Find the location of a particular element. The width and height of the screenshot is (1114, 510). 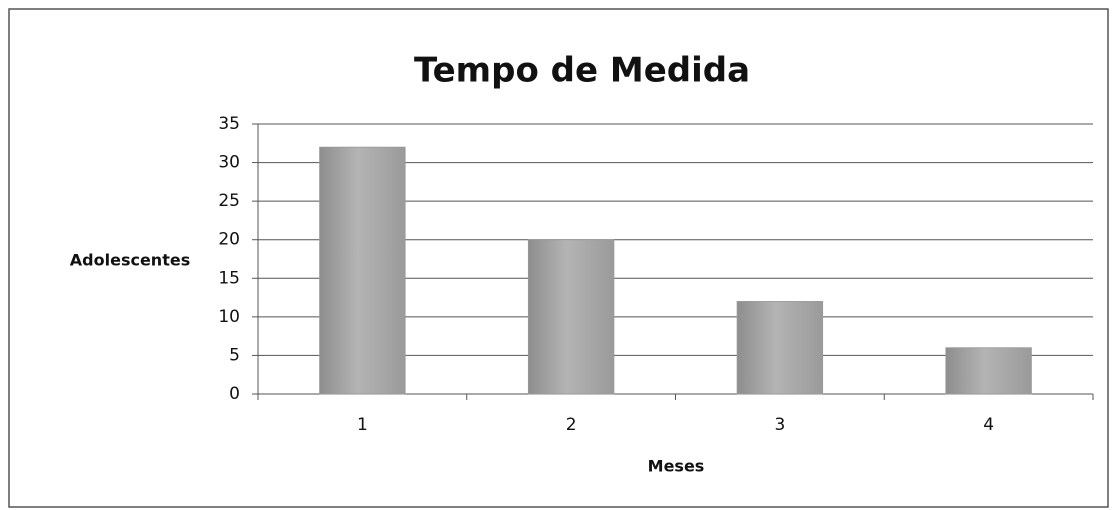

y-tick-label: 25 is located at coordinates (229, 201).